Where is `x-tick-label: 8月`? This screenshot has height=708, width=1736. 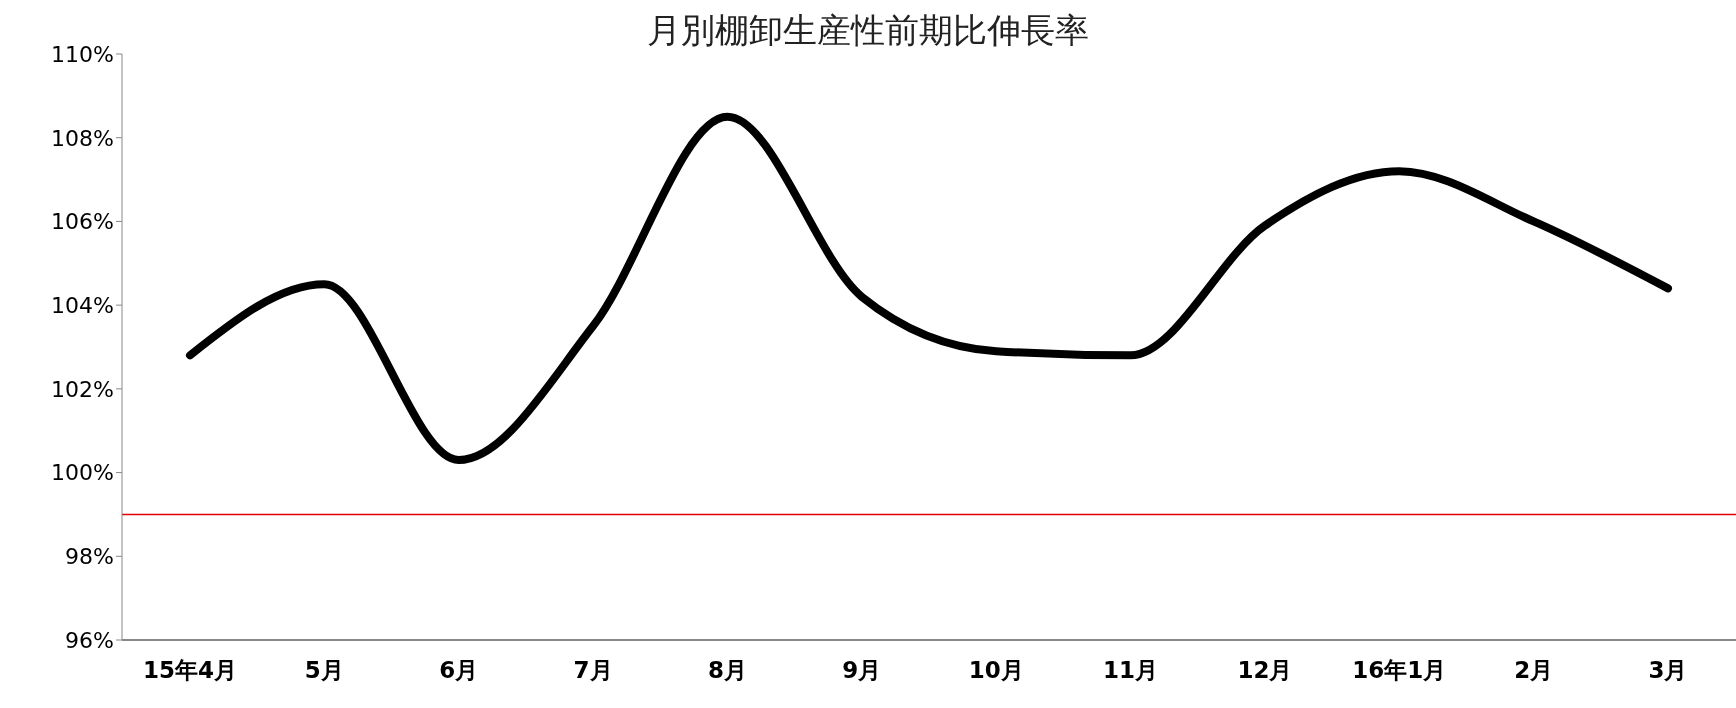
x-tick-label: 8月 is located at coordinates (727, 670).